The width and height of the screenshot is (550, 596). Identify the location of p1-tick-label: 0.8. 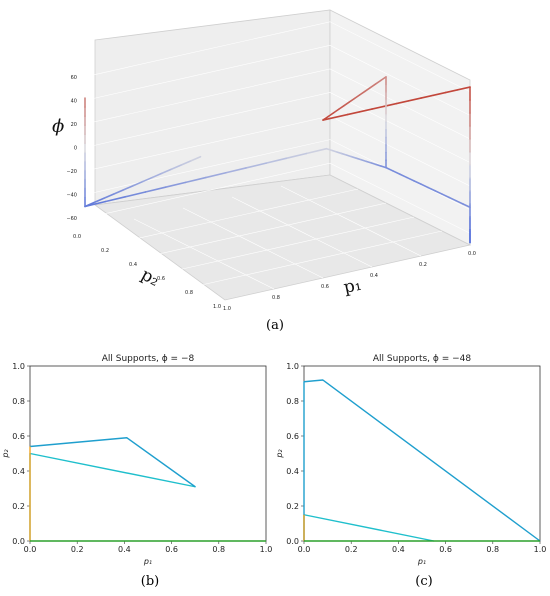
(276, 298).